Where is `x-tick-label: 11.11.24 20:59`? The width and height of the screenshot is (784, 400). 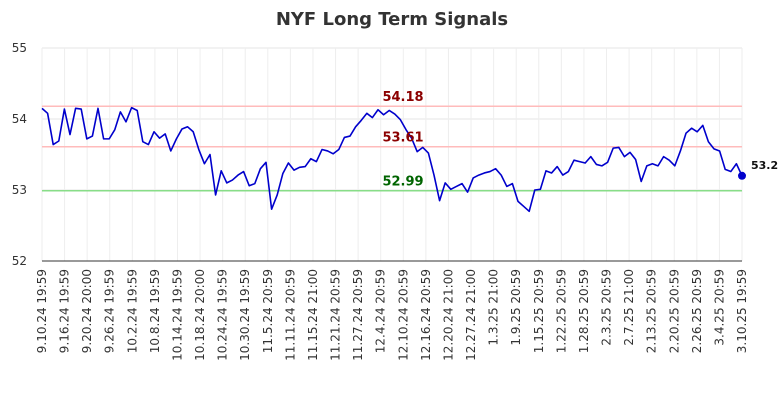
x-tick-label: 11.11.24 20:59 is located at coordinates (290, 315).